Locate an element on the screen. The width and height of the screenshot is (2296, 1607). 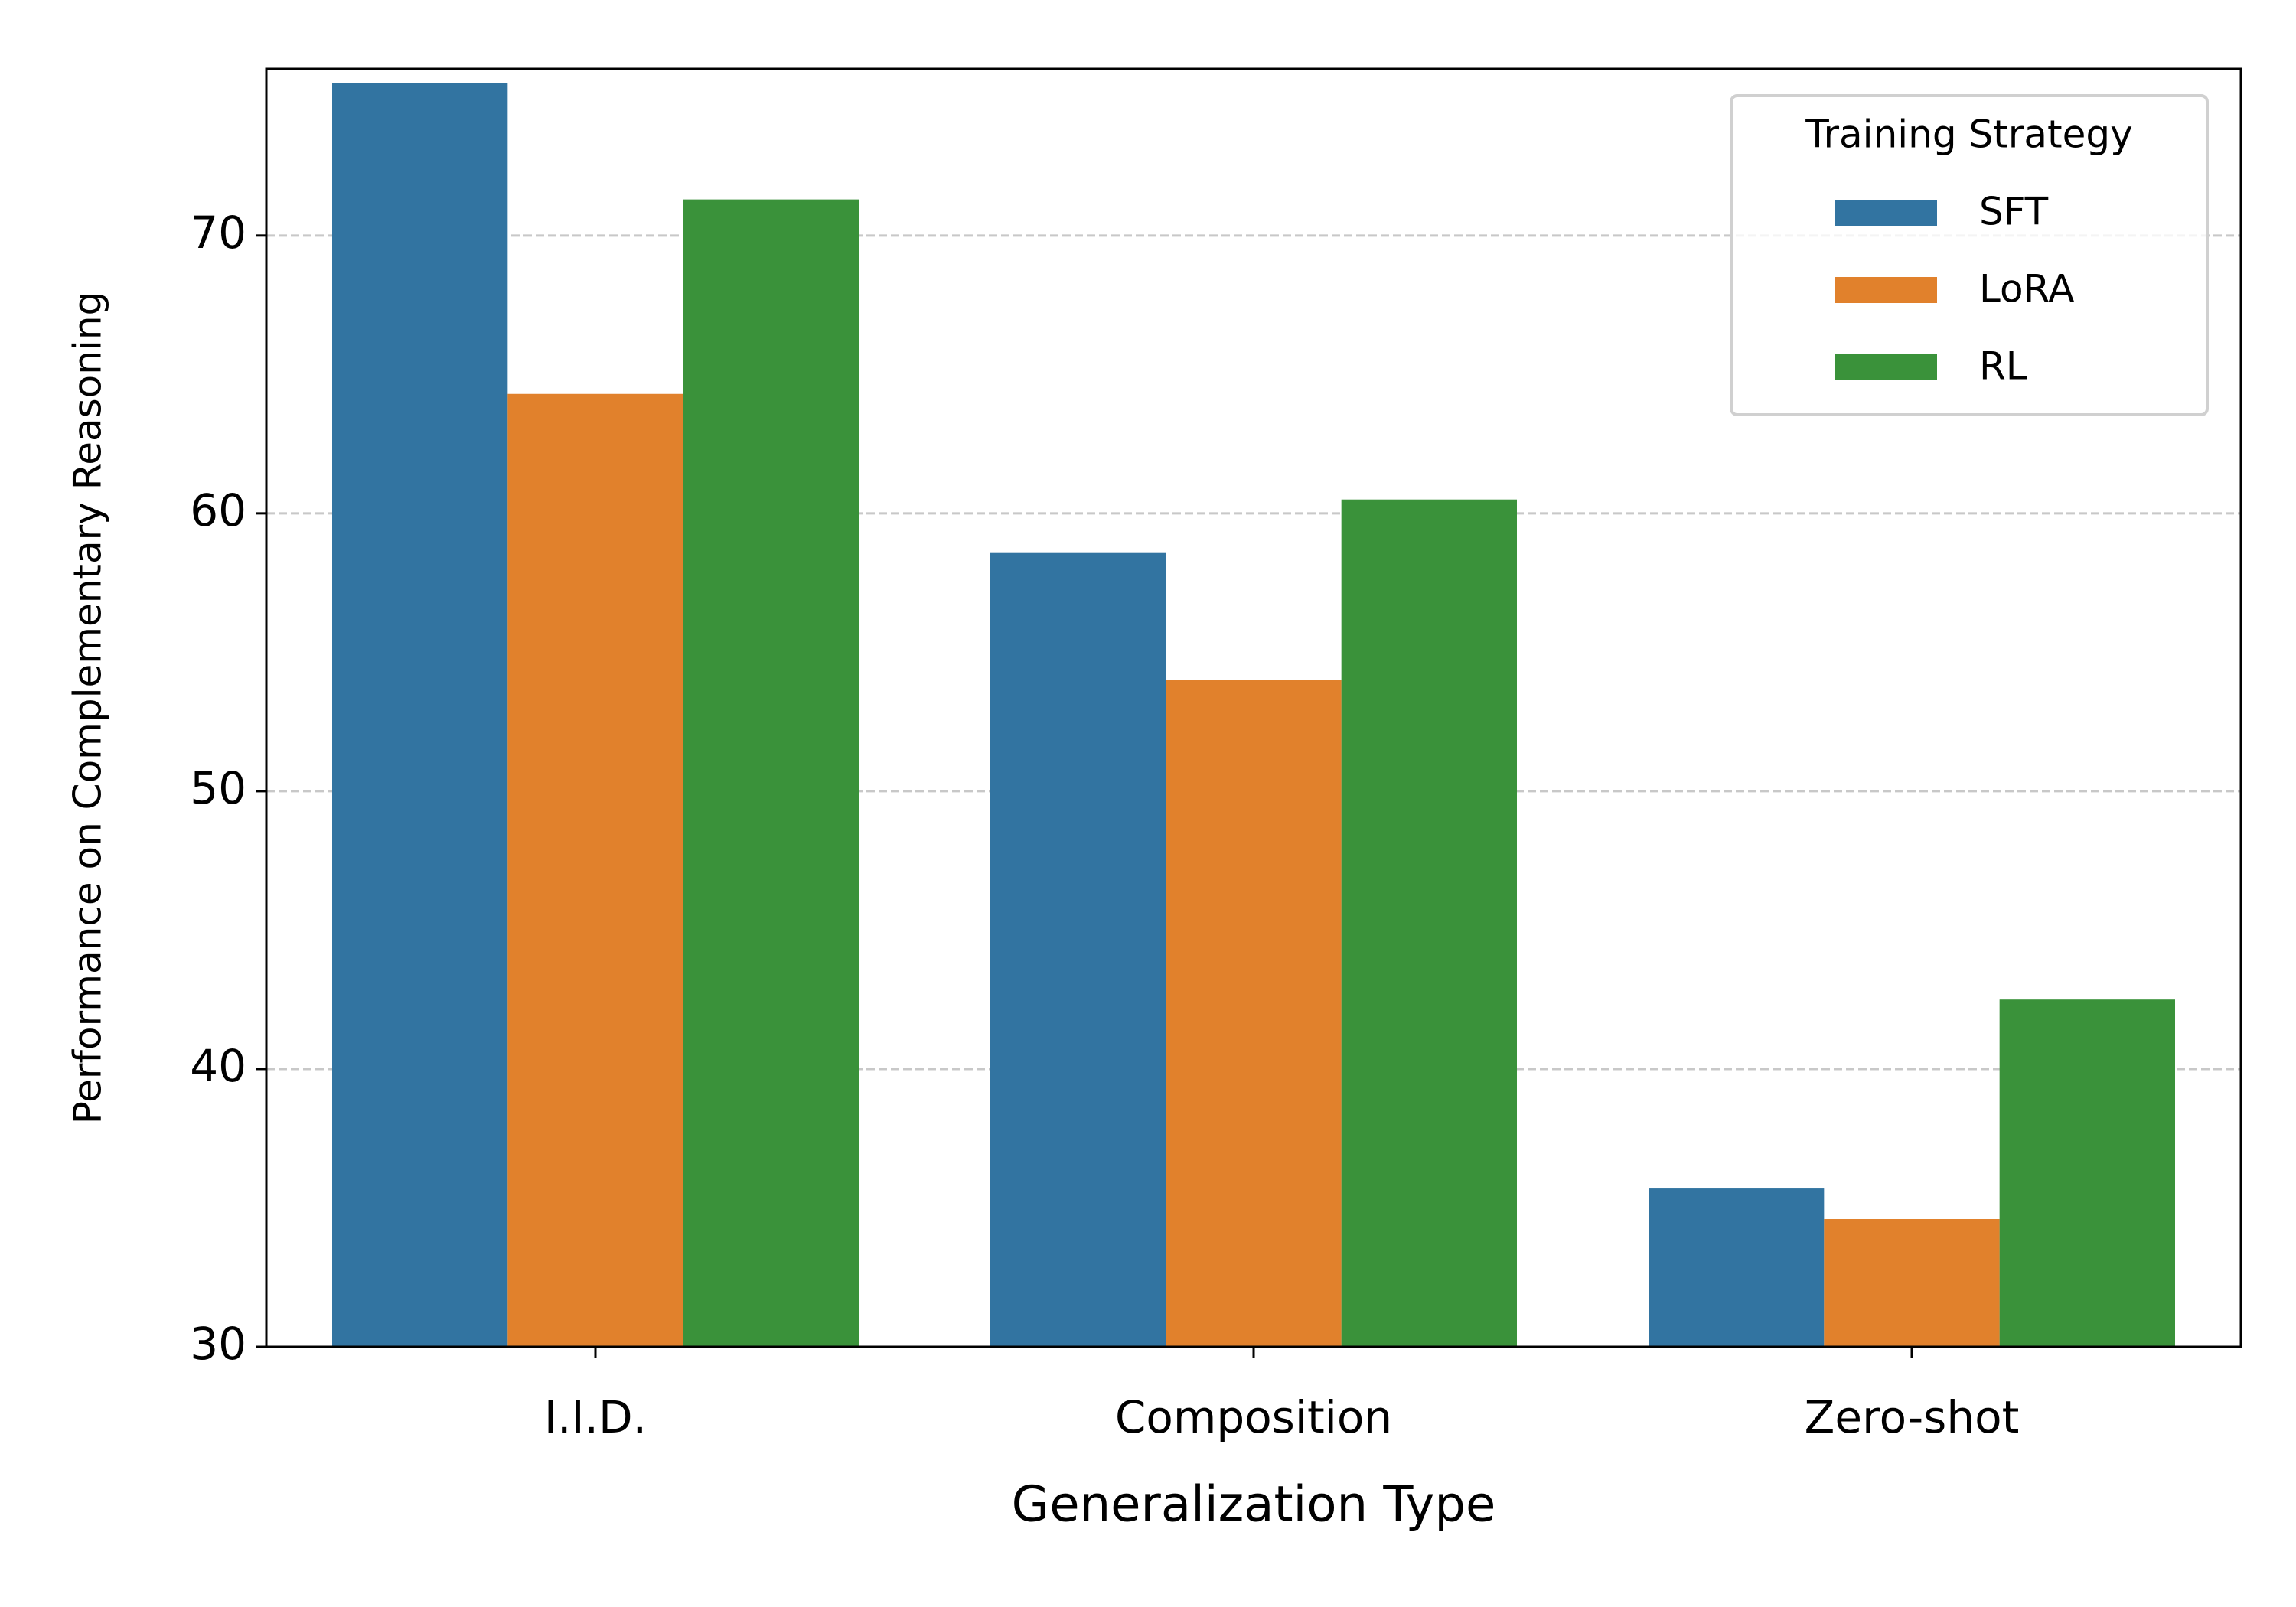
x-tick-label: Zero-shot is located at coordinates (1912, 1417).